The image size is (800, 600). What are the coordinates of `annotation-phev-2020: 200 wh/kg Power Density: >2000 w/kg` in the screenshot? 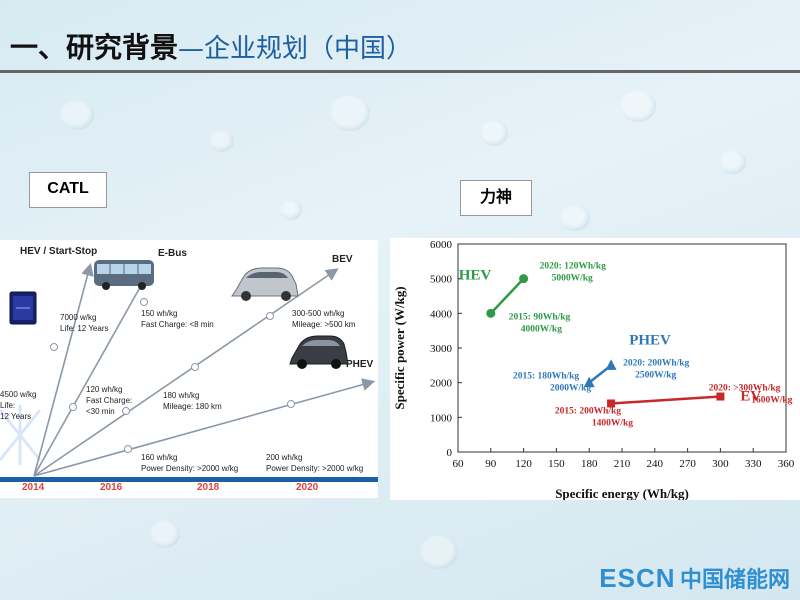 It's located at (314, 463).